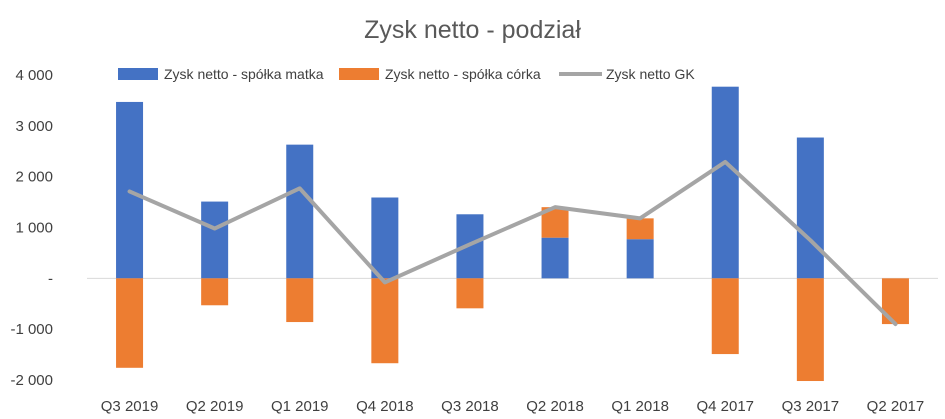  Describe the element at coordinates (463, 74) in the screenshot. I see `legend-label: Zysk netto - spółka córka` at that location.